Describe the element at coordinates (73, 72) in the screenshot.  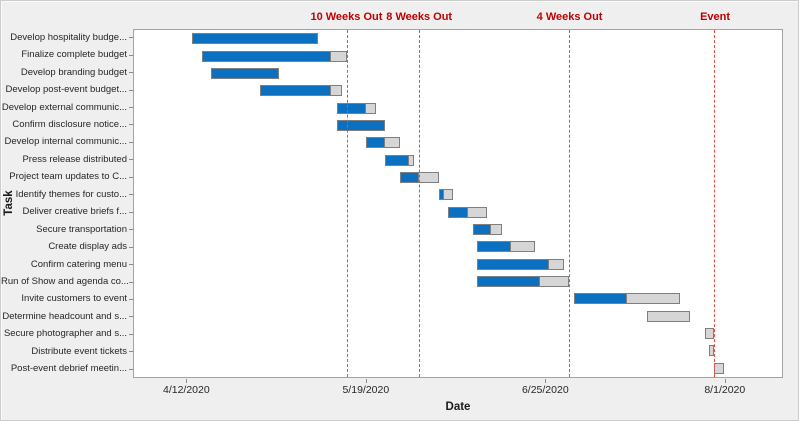
I see `task-label: Develop branding budget` at that location.